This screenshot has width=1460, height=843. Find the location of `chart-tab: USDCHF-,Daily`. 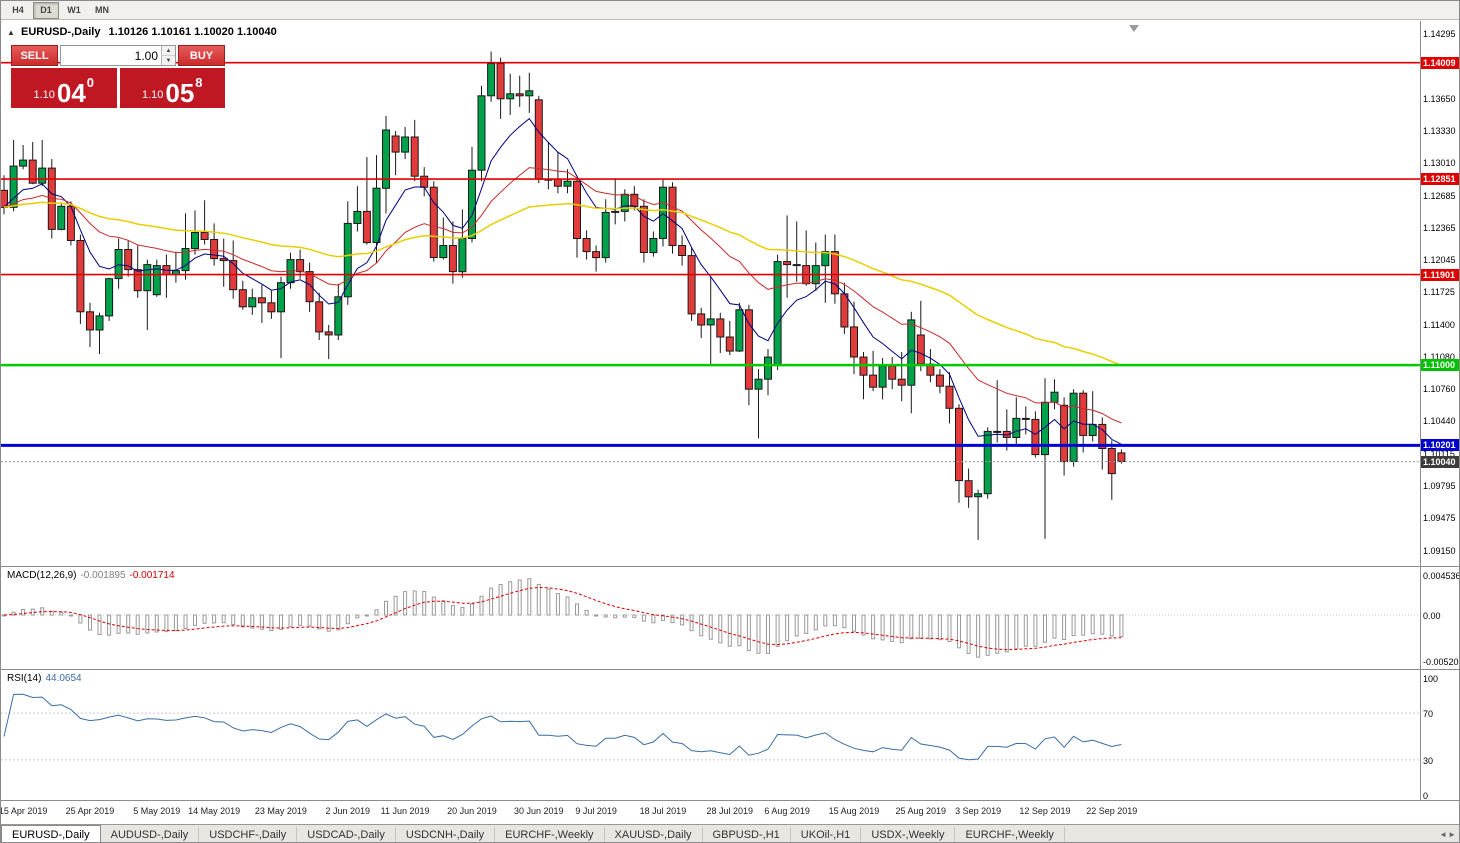

chart-tab: USDCHF-,Daily is located at coordinates (248, 834).